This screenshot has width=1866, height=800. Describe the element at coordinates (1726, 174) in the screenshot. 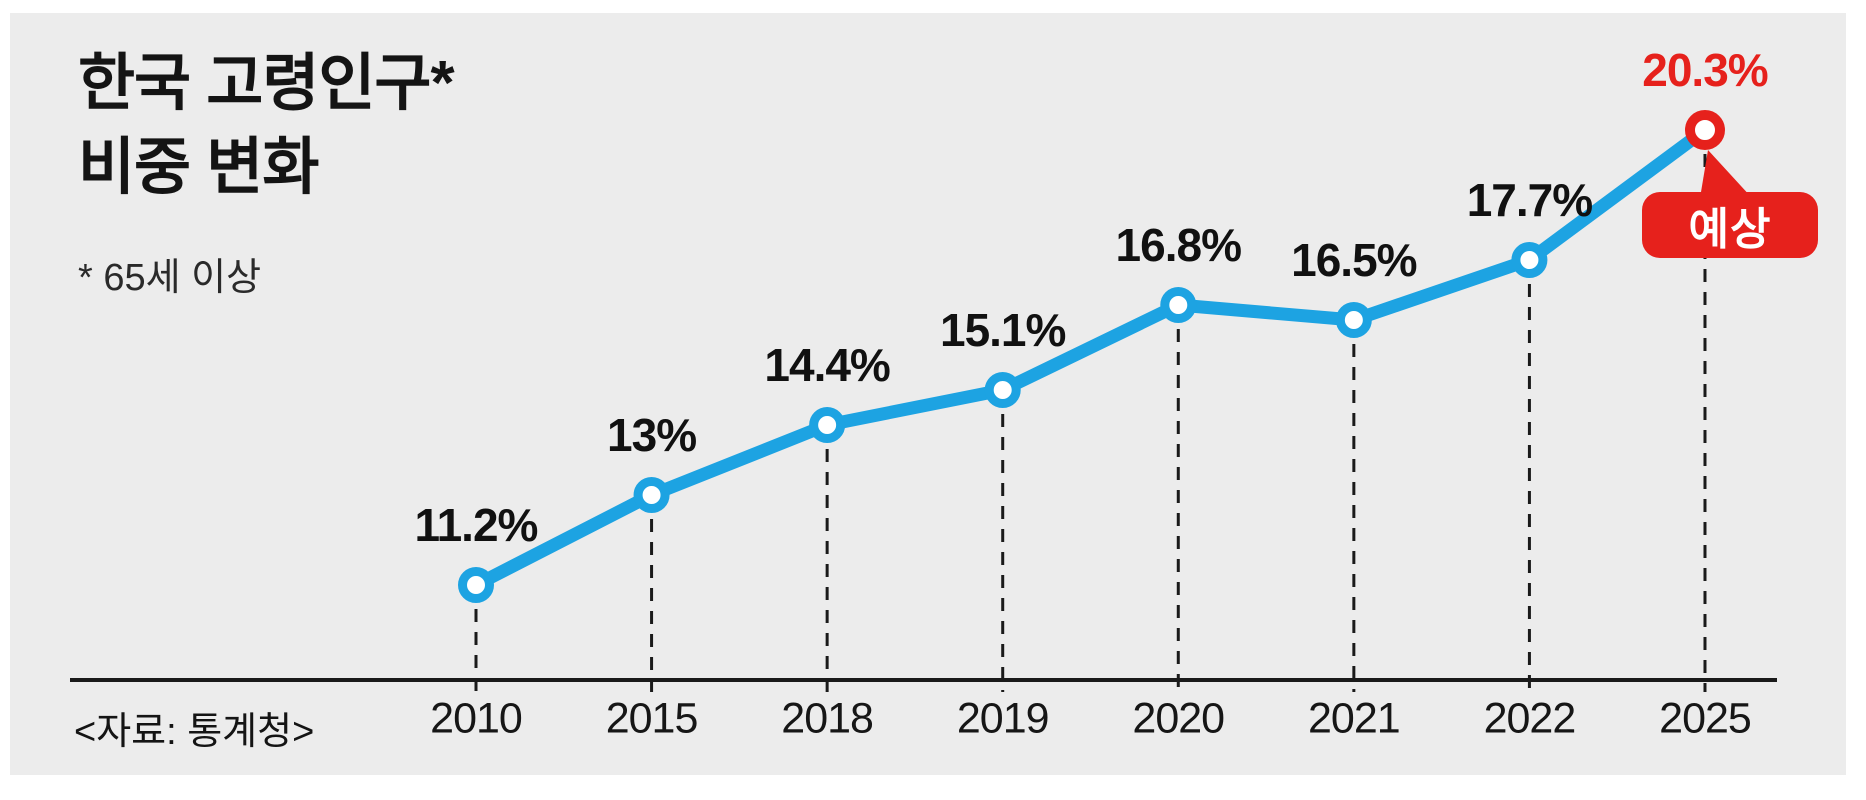

I see `forecast-badge-tail` at that location.